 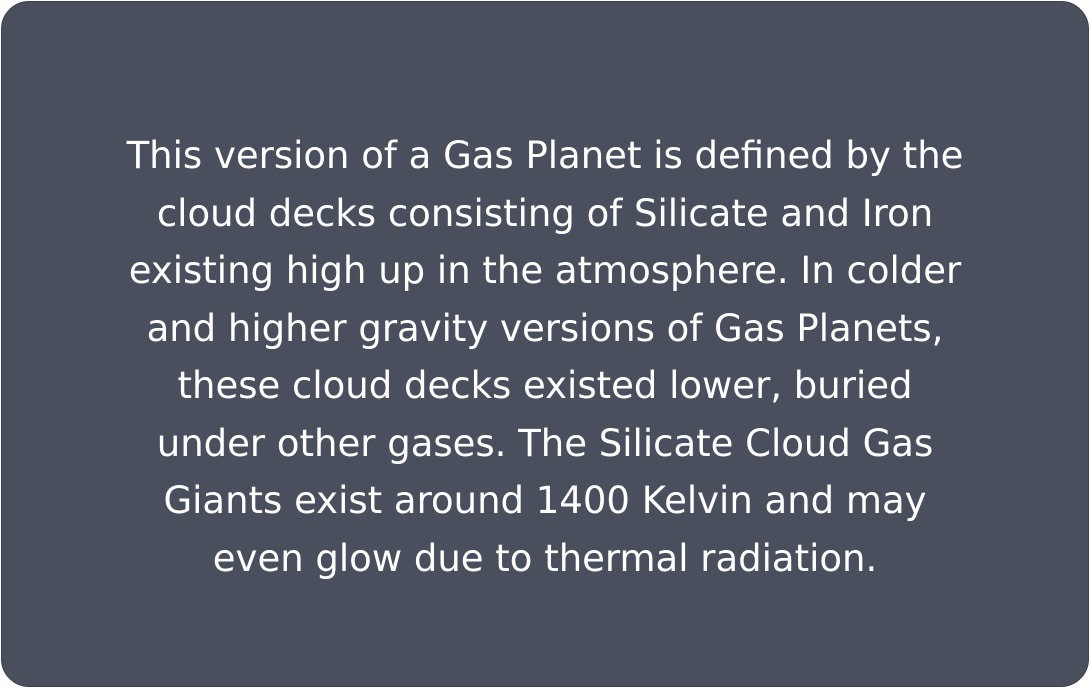 I want to click on description-line: even glow due to thermal radiation., so click(x=545, y=558).